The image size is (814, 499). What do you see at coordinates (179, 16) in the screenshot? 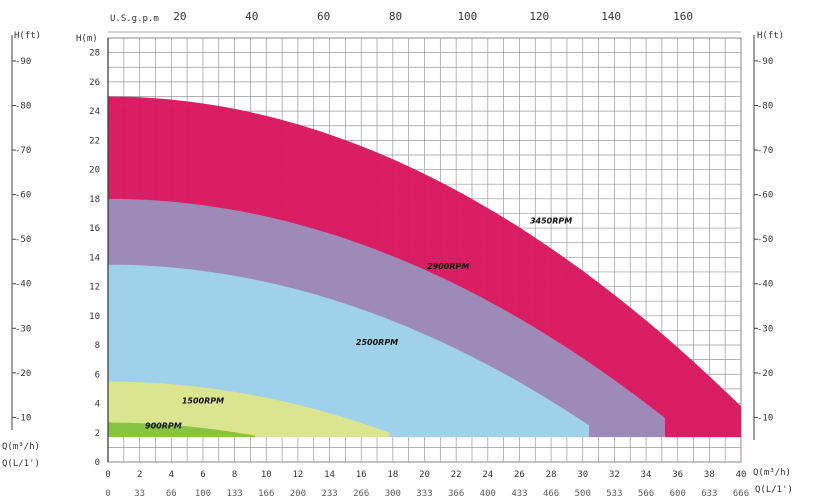
I see `top-tick-label: 20` at bounding box center [179, 16].